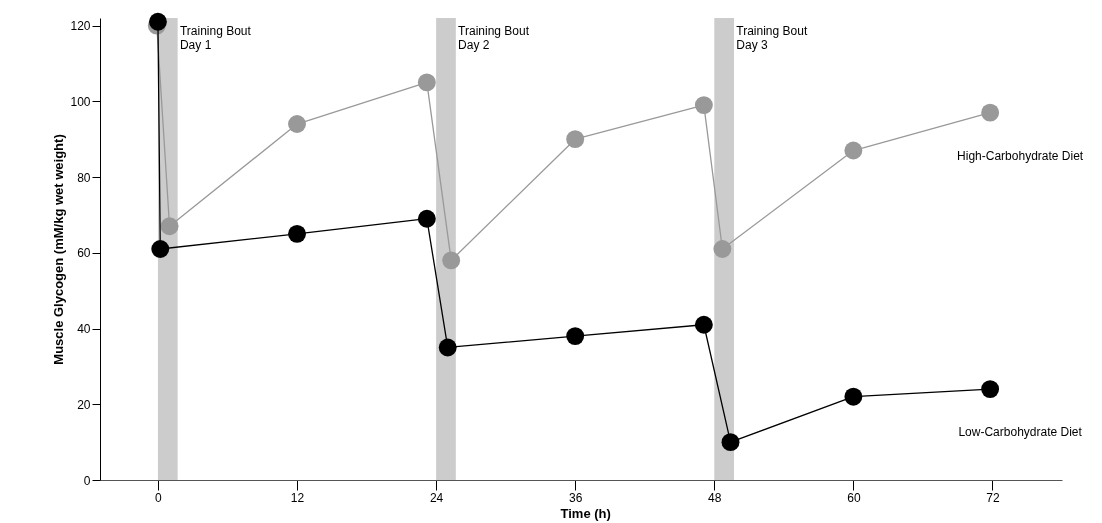 This screenshot has width=1102, height=523. Describe the element at coordinates (993, 497) in the screenshot. I see `x-tick-label: 72` at that location.